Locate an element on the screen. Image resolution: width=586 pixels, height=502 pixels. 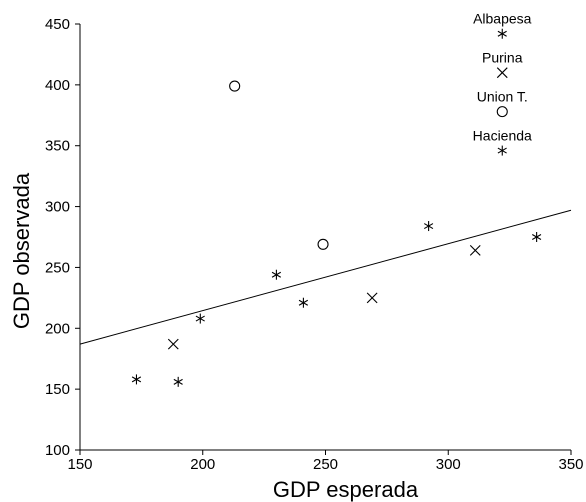
data-point-asterisk: Hacienda is located at coordinates (502, 142).